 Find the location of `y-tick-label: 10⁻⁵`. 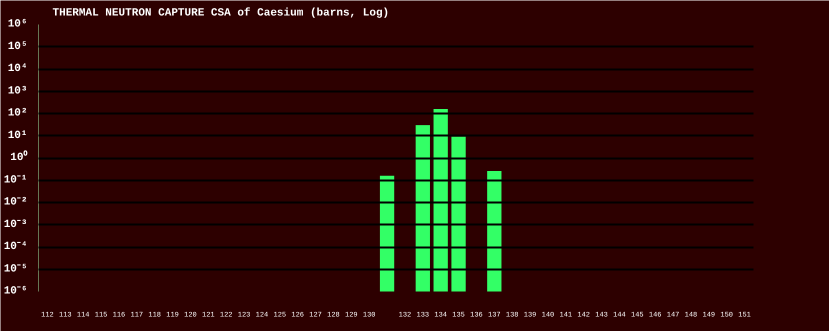

y-tick-label: 10⁻⁵ is located at coordinates (16, 269).